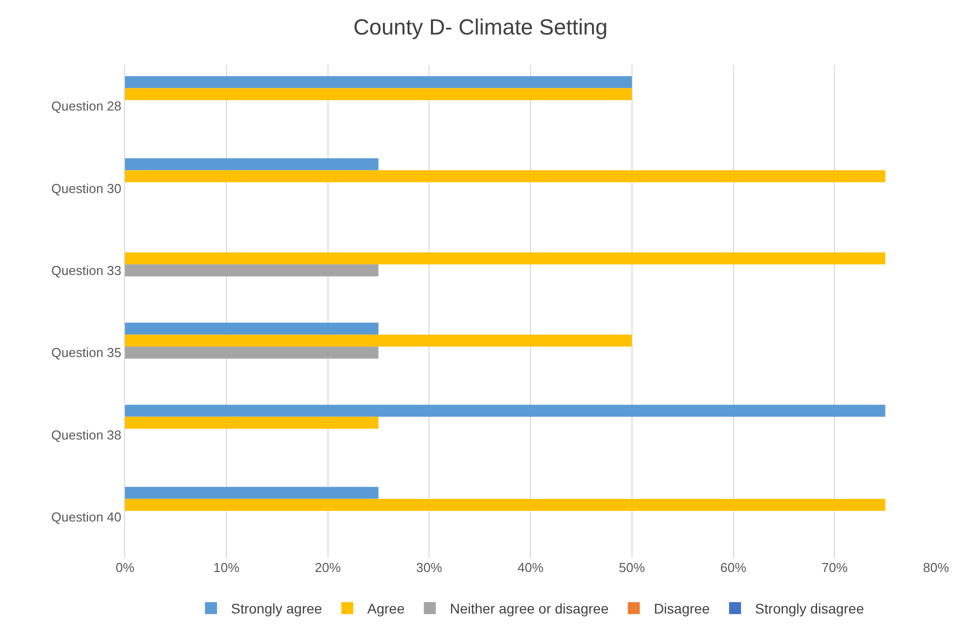 This screenshot has width=961, height=636. Describe the element at coordinates (86, 434) in the screenshot. I see `y-tick-label: Question 38` at that location.